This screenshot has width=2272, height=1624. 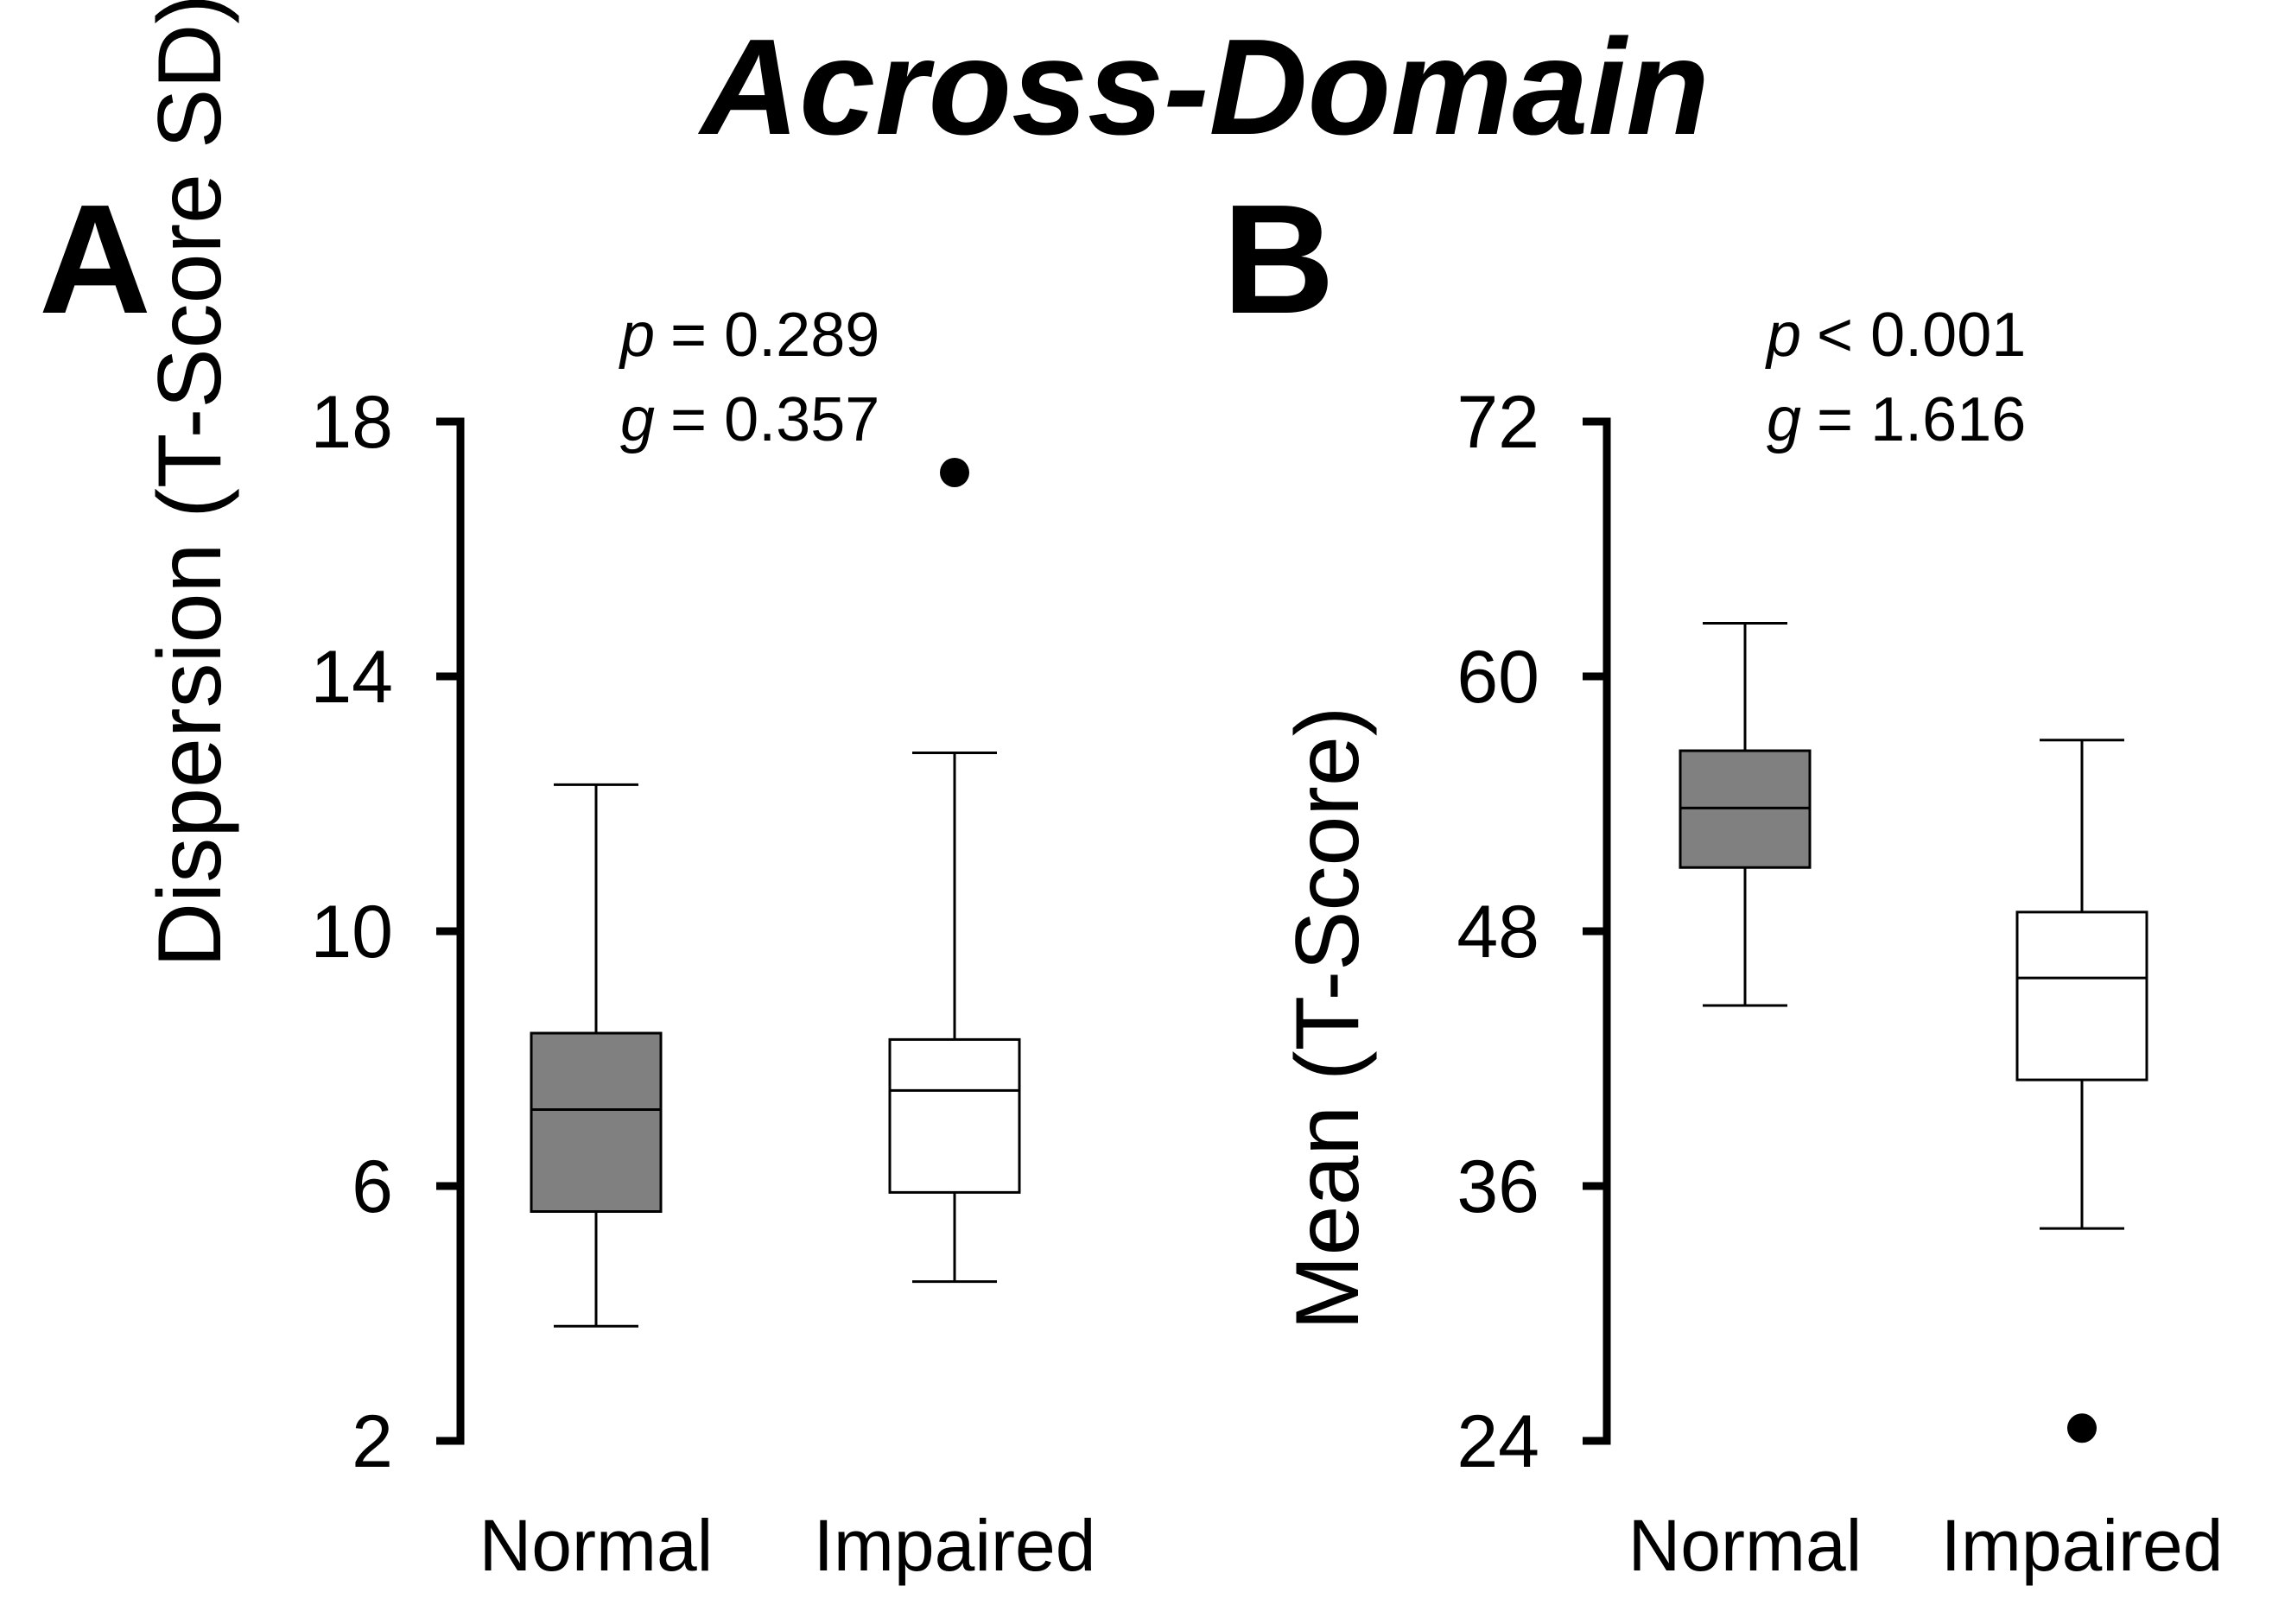 What do you see at coordinates (1497, 1441) in the screenshot?
I see `panel-b-y-tick-label: 24` at bounding box center [1497, 1441].